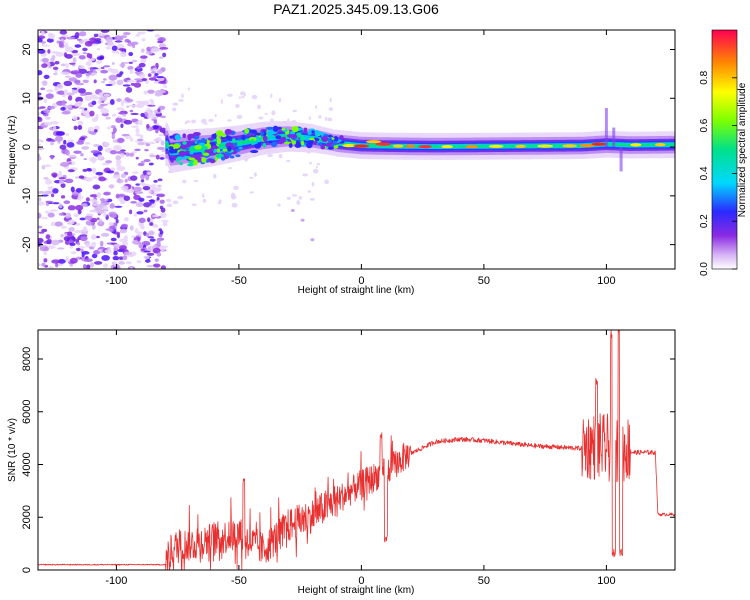 The image size is (750, 600). Describe the element at coordinates (27, 412) in the screenshot. I see `snr-ytick-label: 6000` at that location.